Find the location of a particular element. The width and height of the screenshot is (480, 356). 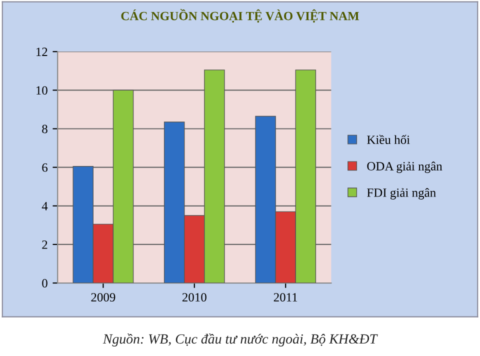

x-tick-label: 2011 is located at coordinates (286, 297).